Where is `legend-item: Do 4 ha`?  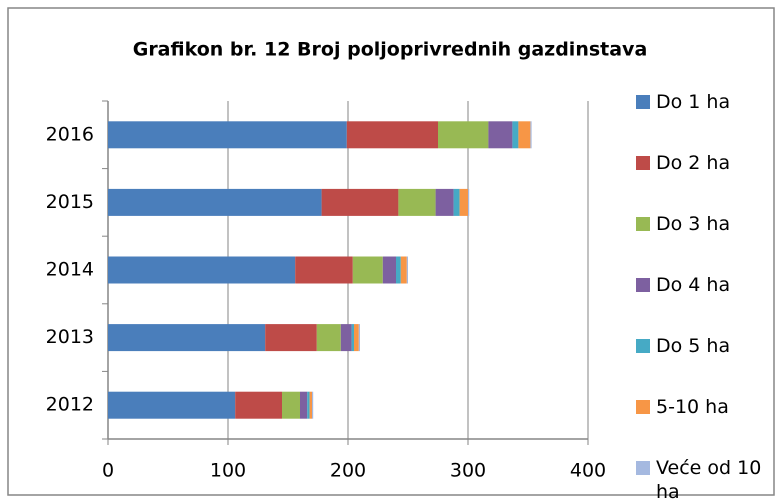 legend-item: Do 4 ha is located at coordinates (705, 285).